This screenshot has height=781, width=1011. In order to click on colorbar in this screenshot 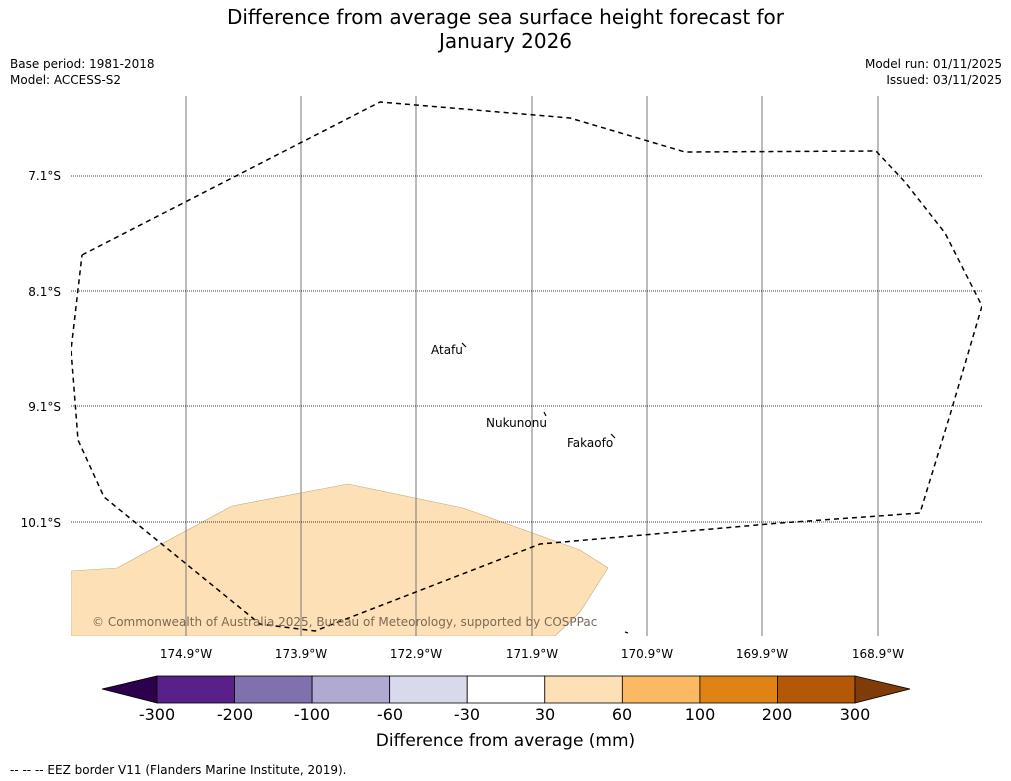, I will do `click(506, 689)`.